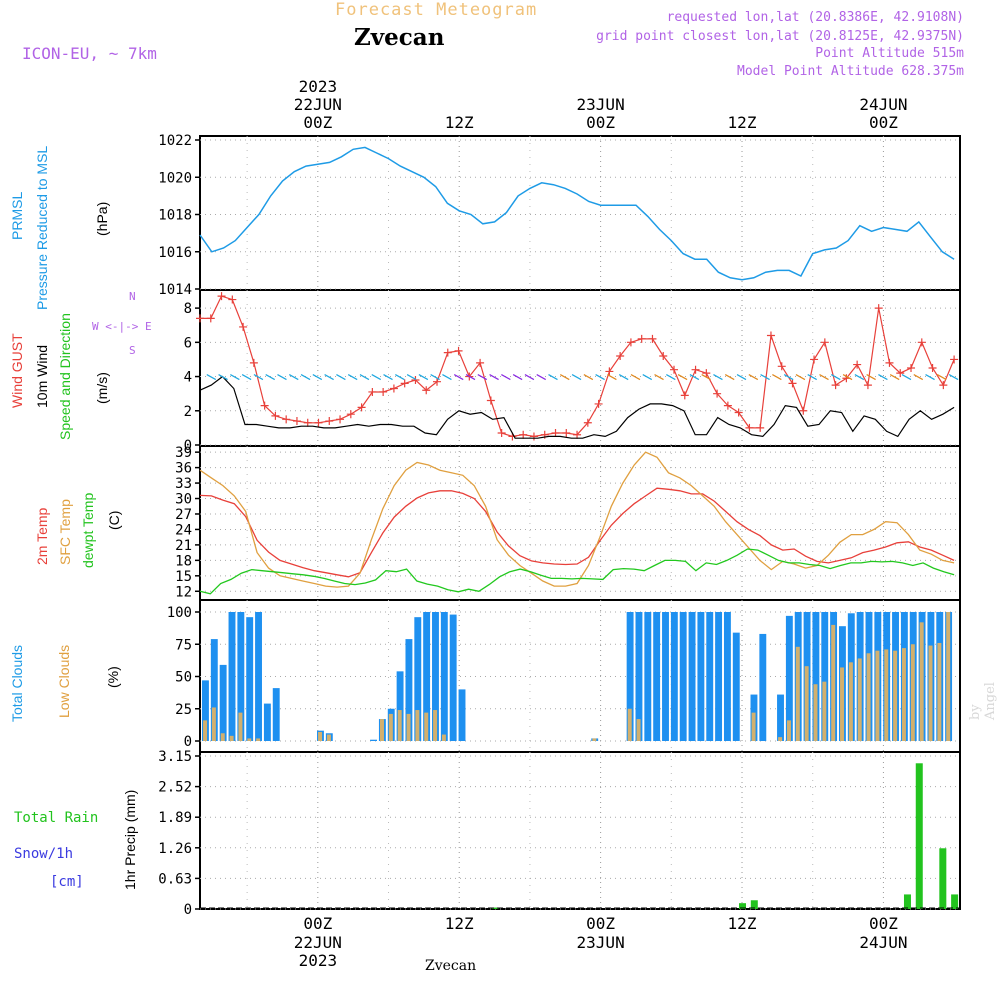  What do you see at coordinates (883, 942) in the screenshot?
I see `bottom-date-label: 24JUN` at bounding box center [883, 942].